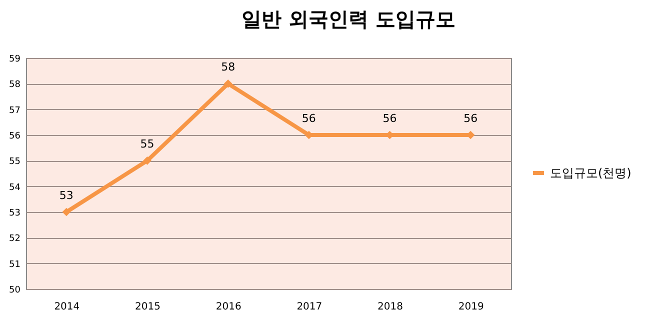 The height and width of the screenshot is (329, 670). What do you see at coordinates (67, 307) in the screenshot?
I see `x-tick-label: 2014` at bounding box center [67, 307].